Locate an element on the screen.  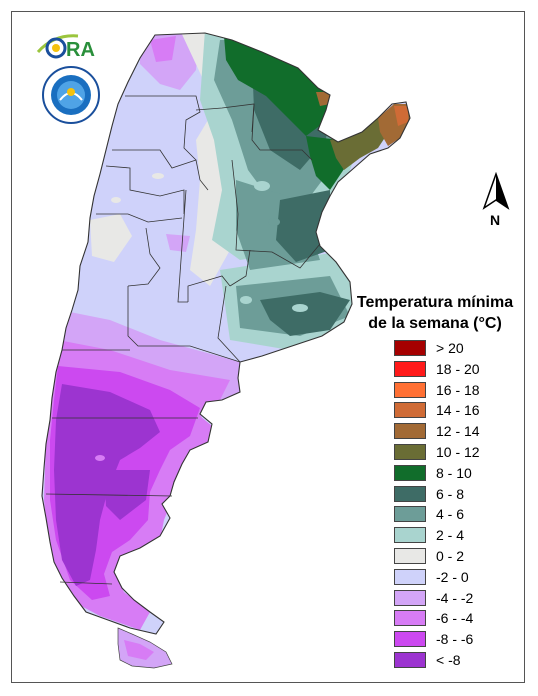
legend-item: 8 - 10 is located at coordinates (454, 473).